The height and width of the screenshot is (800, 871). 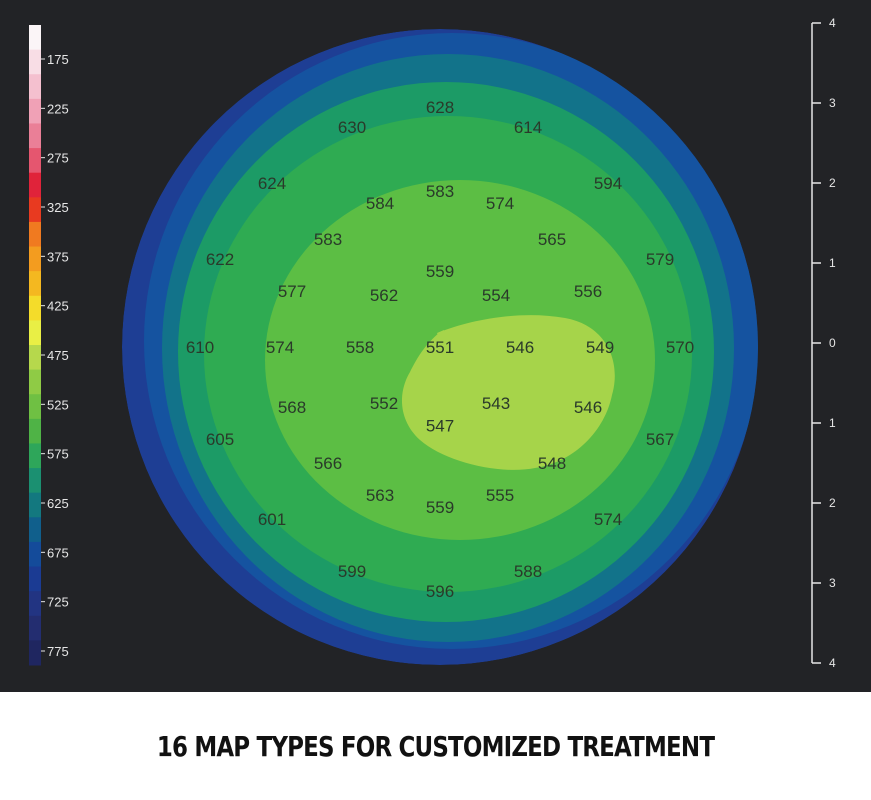 I want to click on thickness-value: 563, so click(x=380, y=495).